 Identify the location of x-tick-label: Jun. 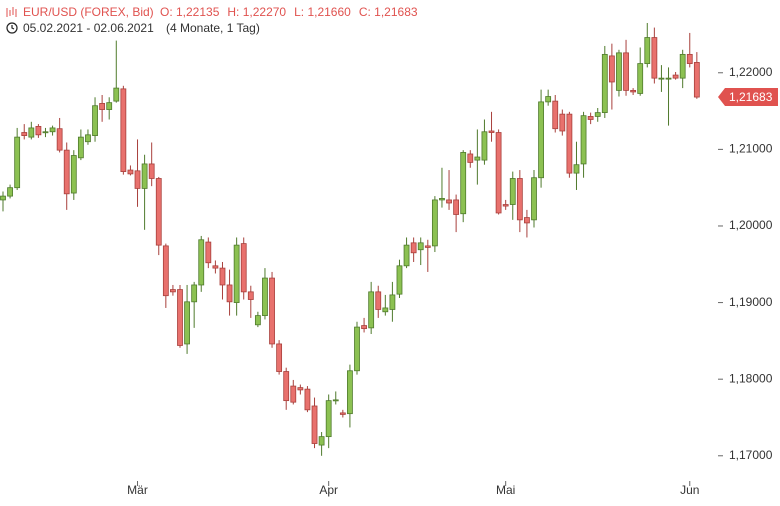
(689, 490).